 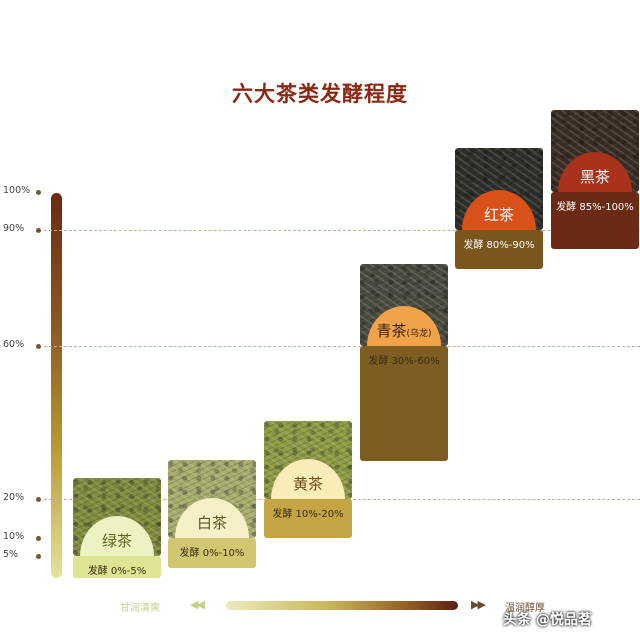 I want to click on fermentation-range-label: 发酵 0%-10%, so click(x=212, y=553).